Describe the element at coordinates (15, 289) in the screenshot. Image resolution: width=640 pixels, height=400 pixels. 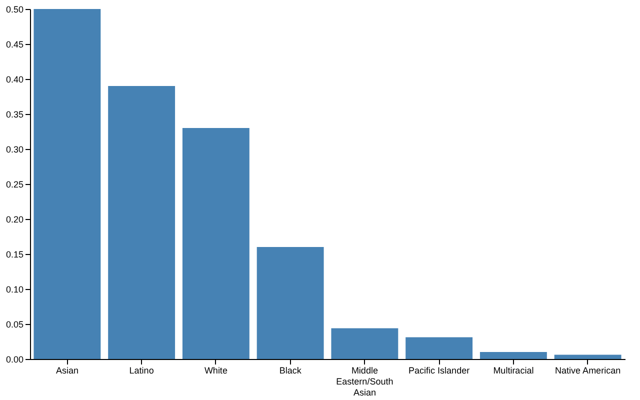
I see `y-tick-label: 0.10` at that location.